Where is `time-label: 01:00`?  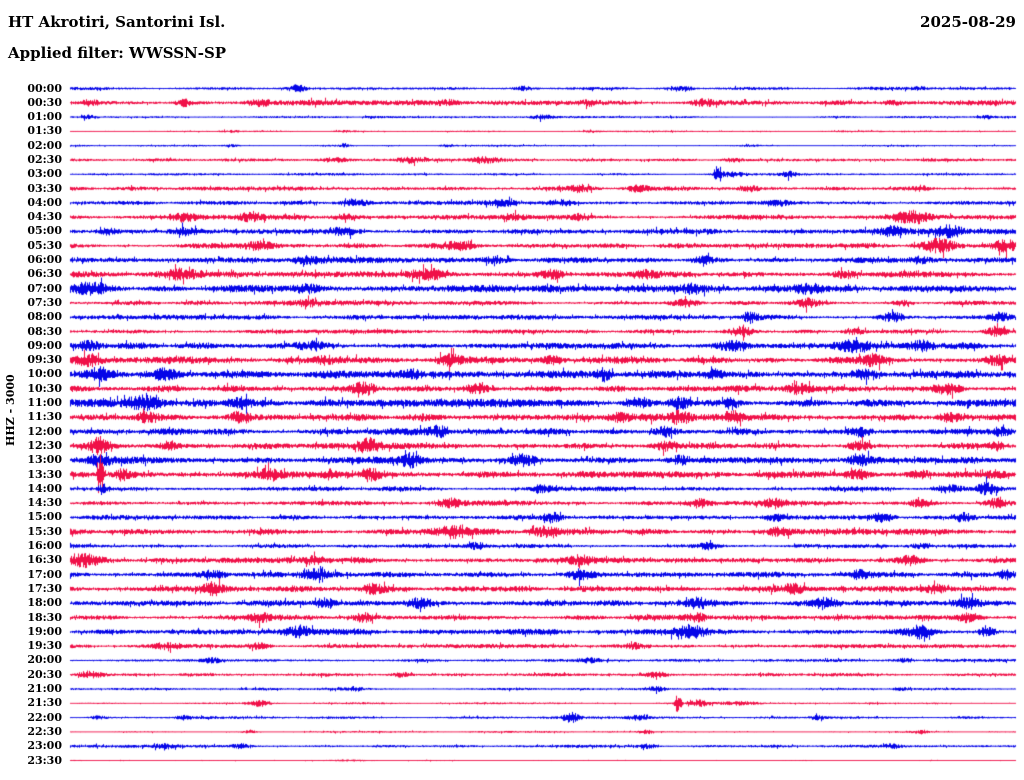 time-label: 01:00 is located at coordinates (44, 117).